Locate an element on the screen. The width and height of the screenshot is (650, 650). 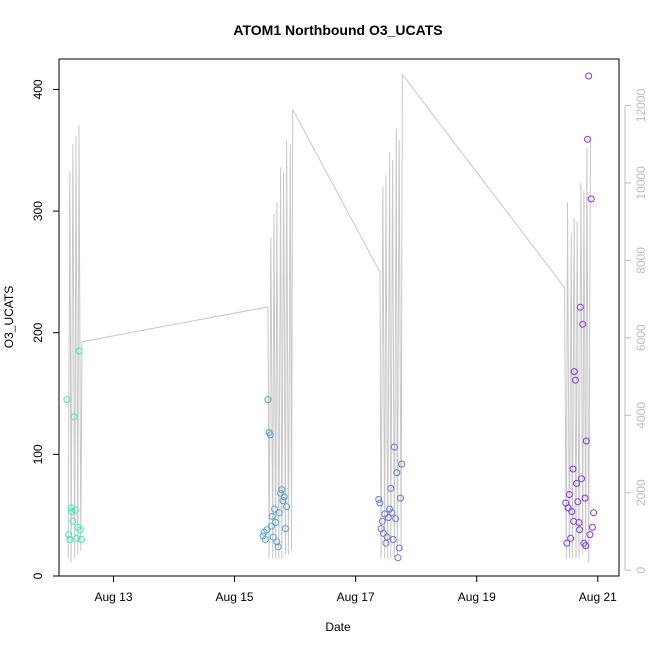
y2-tick-label: 6000 is located at coordinates (641, 337).